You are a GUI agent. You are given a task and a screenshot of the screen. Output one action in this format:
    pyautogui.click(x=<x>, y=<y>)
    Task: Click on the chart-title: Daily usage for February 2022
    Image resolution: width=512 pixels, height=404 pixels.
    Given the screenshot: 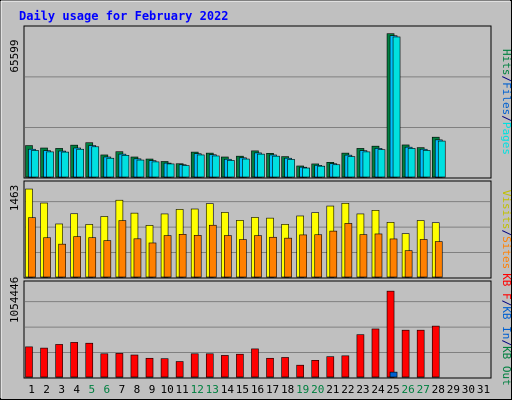 What is the action you would take?
    pyautogui.click(x=124, y=16)
    